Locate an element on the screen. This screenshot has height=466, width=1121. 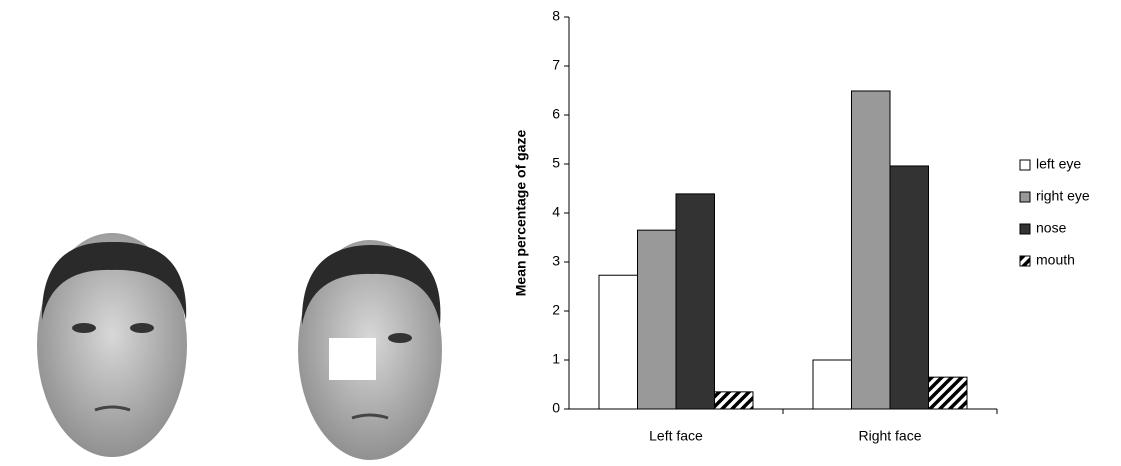
y-tick-label: 0 is located at coordinates (556, 408).